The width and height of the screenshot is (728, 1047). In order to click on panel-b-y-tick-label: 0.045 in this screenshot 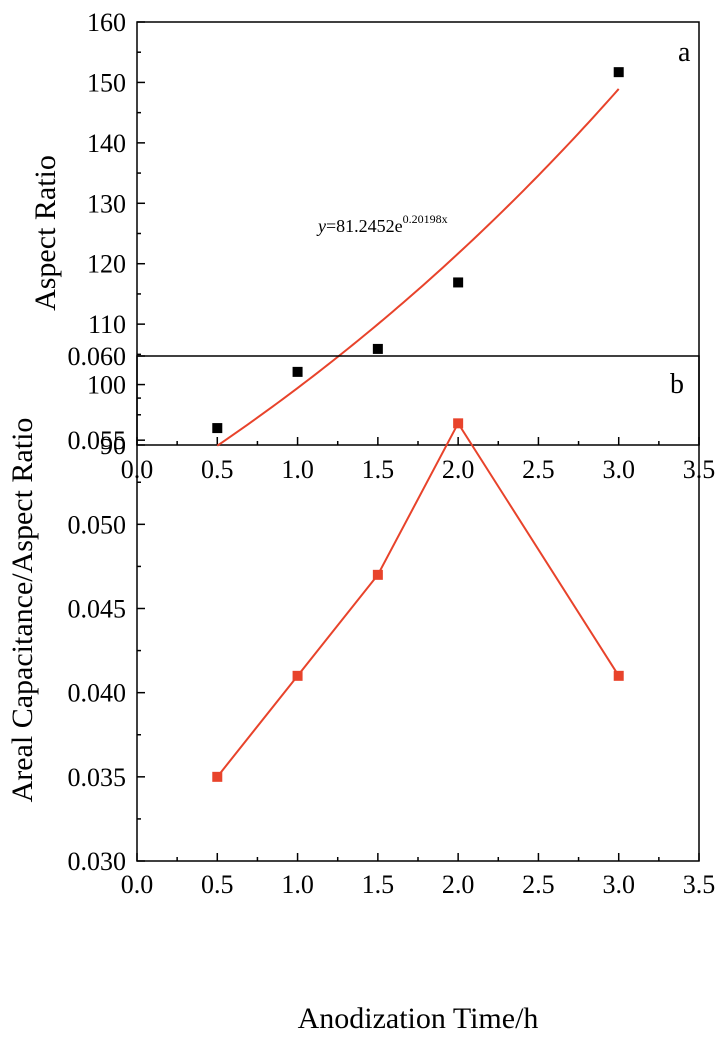, I will do `click(97, 609)`.